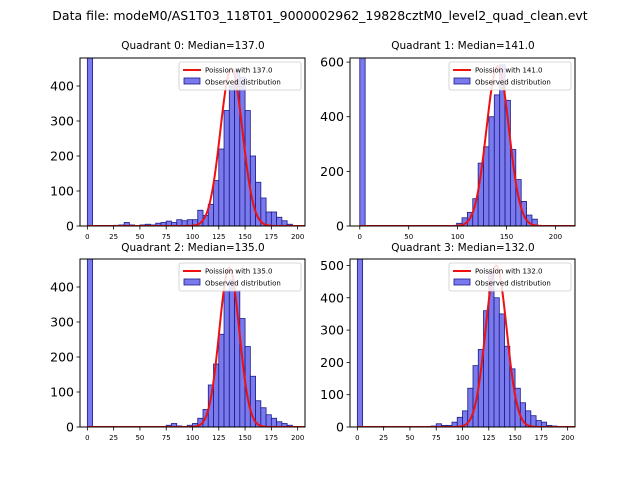 Image resolution: width=640 pixels, height=480 pixels. I want to click on legend-line-label: Poission with 132.0, so click(509, 272).